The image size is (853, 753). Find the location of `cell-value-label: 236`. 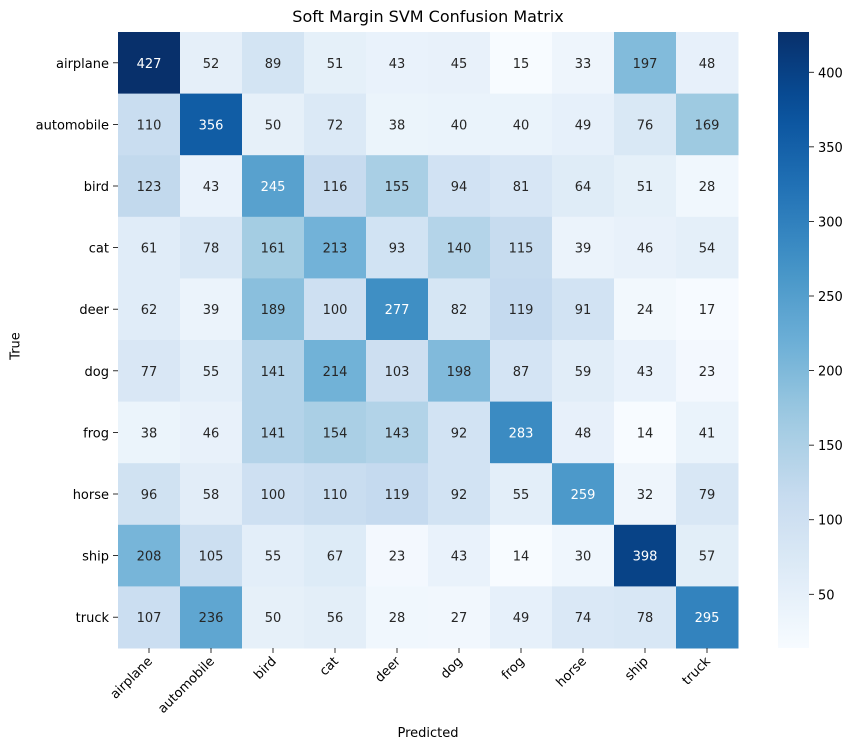

cell-value-label: 236 is located at coordinates (211, 618).